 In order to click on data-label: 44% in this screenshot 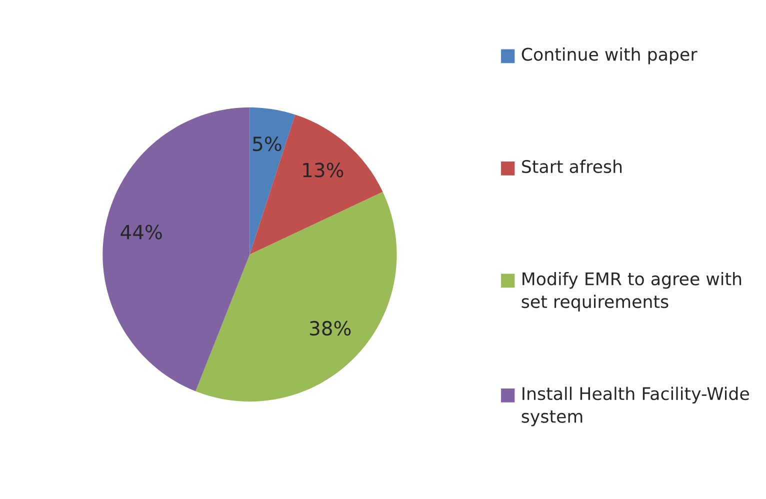, I will do `click(141, 232)`.